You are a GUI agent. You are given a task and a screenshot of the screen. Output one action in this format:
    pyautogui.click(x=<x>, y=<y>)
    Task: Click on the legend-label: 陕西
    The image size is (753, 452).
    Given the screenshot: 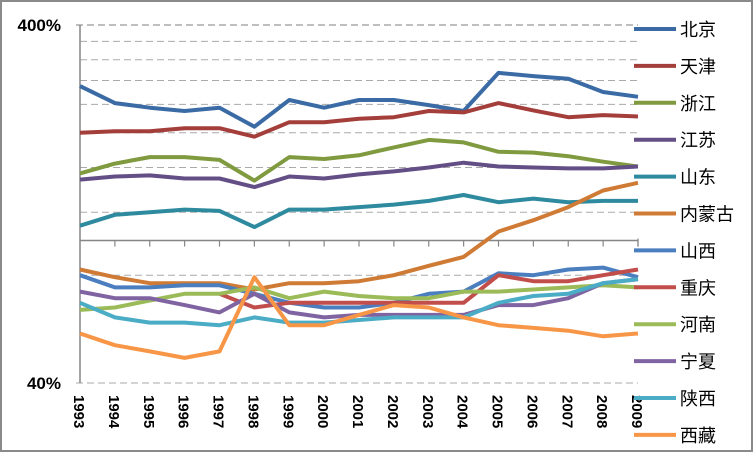 What is the action you would take?
    pyautogui.click(x=698, y=399)
    